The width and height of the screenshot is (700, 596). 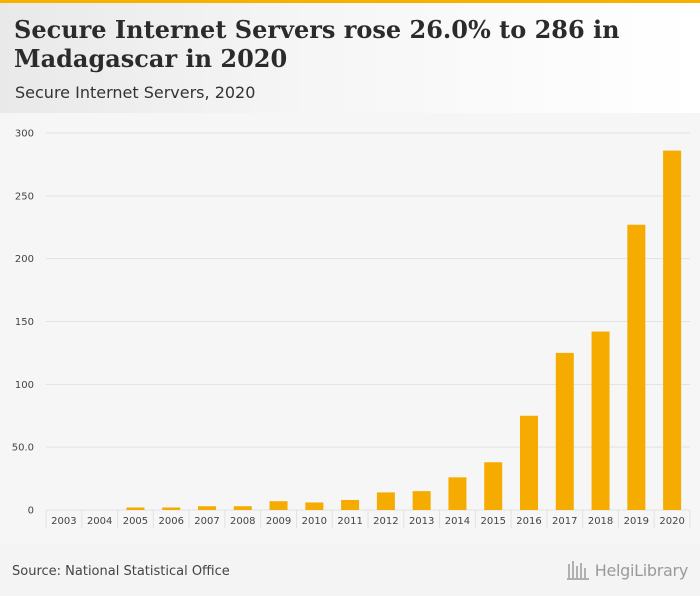 I want to click on x-tick-label: 2014, so click(x=457, y=521).